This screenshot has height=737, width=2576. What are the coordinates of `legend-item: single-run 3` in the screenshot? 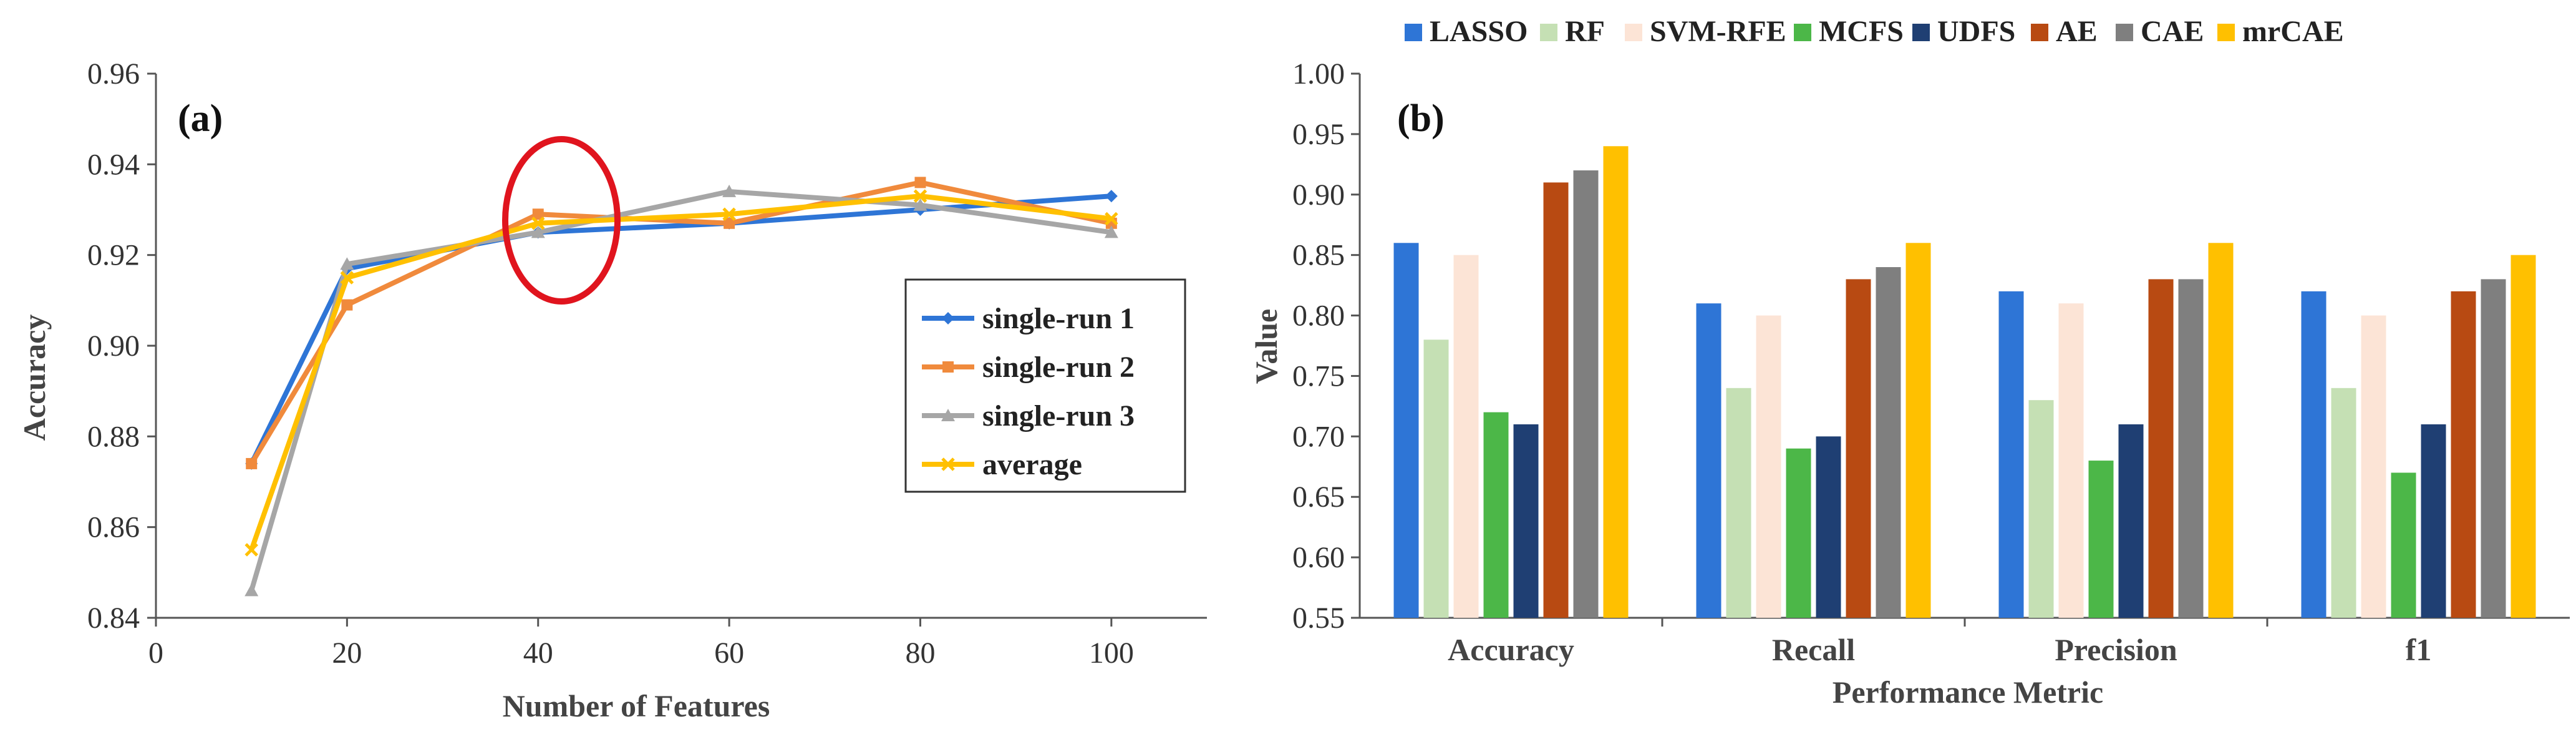 It's located at (1028, 415).